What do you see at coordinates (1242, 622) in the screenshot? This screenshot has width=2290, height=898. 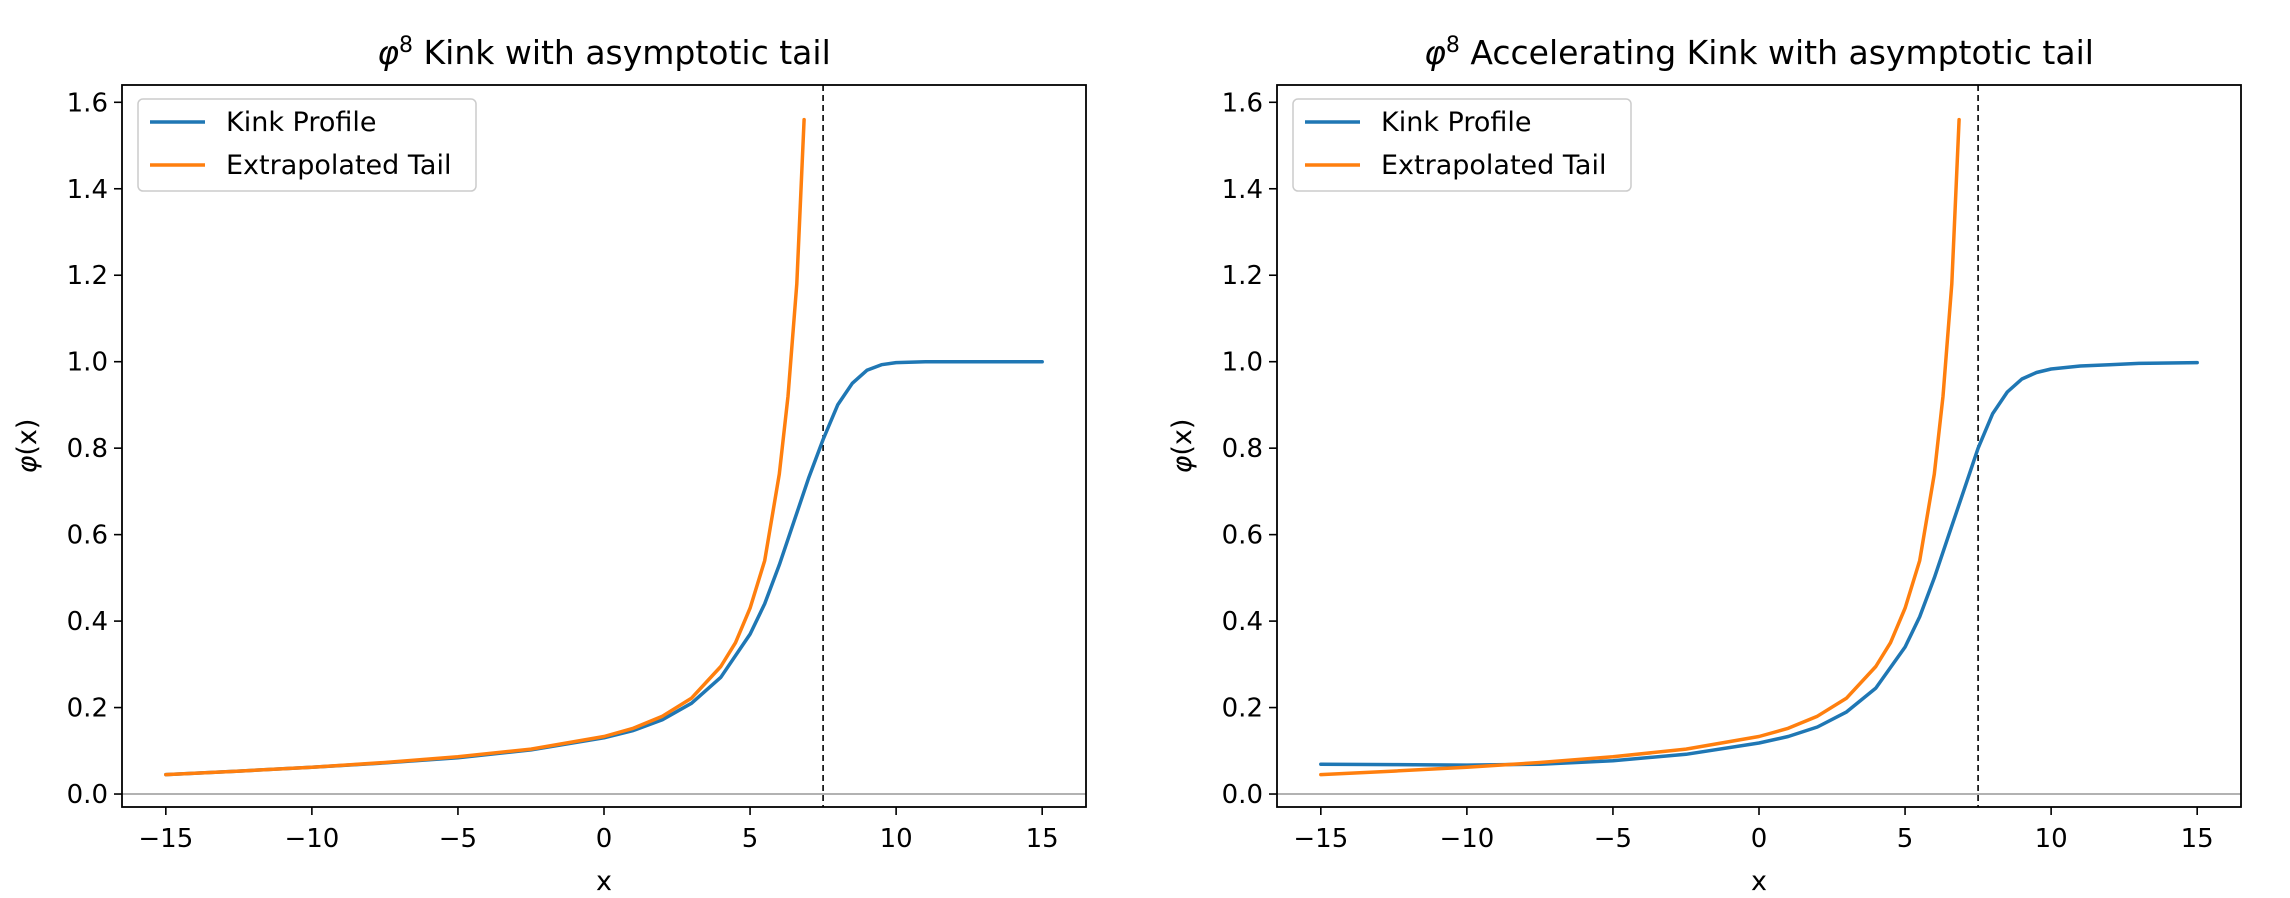 I see `right-ytick-label: 0.4` at bounding box center [1242, 622].